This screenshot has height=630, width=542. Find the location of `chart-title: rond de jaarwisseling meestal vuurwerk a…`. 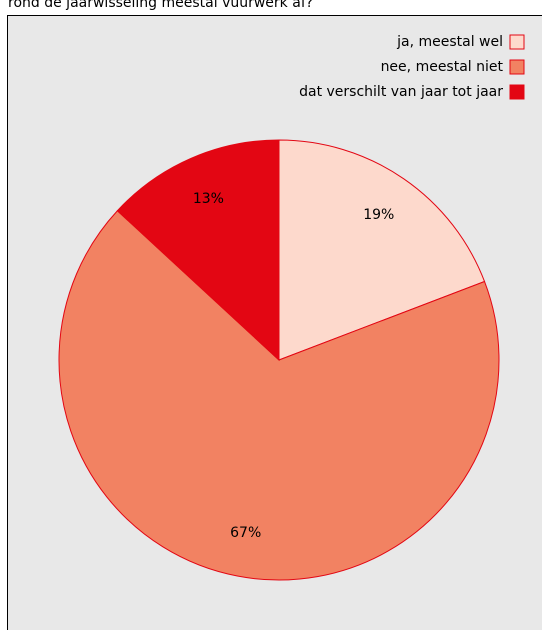

chart-title: rond de jaarwisseling meestal vuurwerk a… is located at coordinates (160, 5).